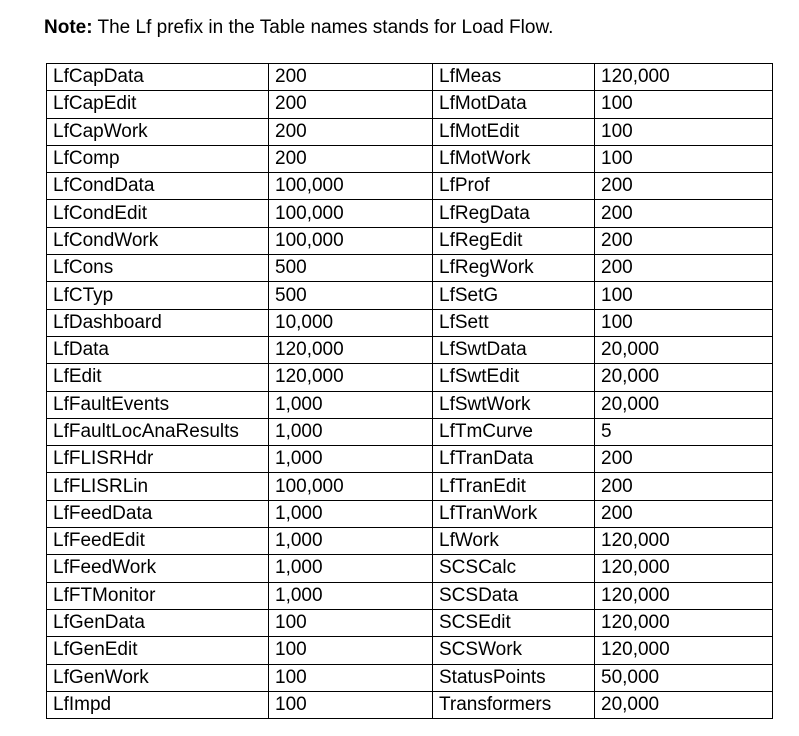  I want to click on table-name-cell: LfFaultLocAnaResults, so click(157, 432).